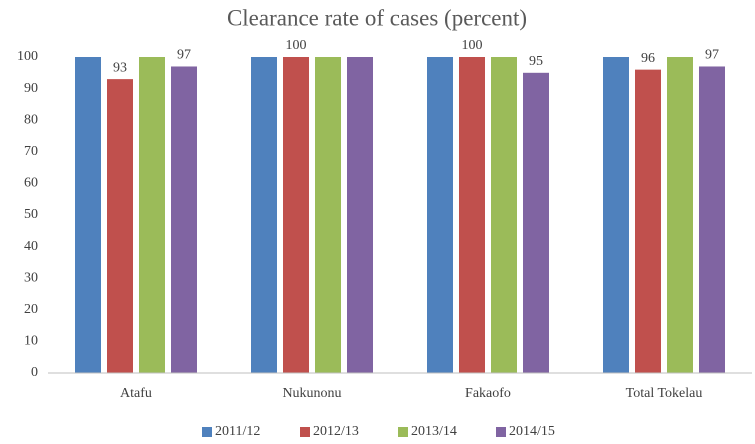 The image size is (755, 444). What do you see at coordinates (488, 393) in the screenshot?
I see `x-tick-label: Fakaofo` at bounding box center [488, 393].